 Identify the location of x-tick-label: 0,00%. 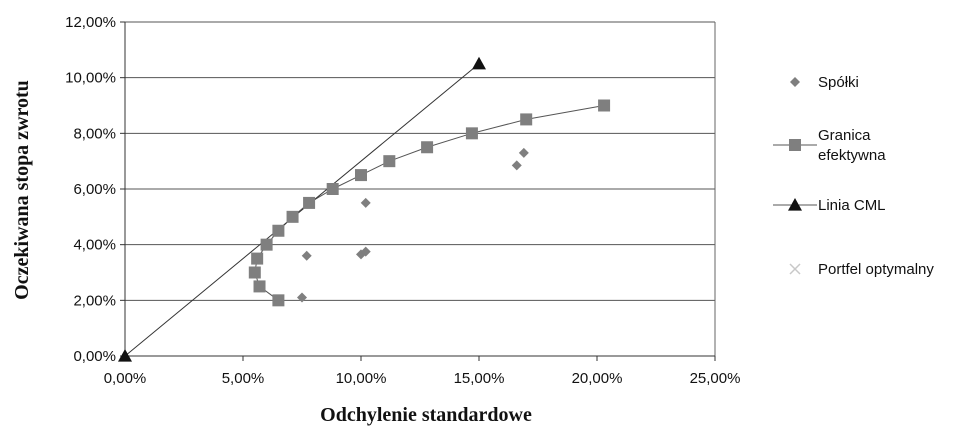
(125, 378).